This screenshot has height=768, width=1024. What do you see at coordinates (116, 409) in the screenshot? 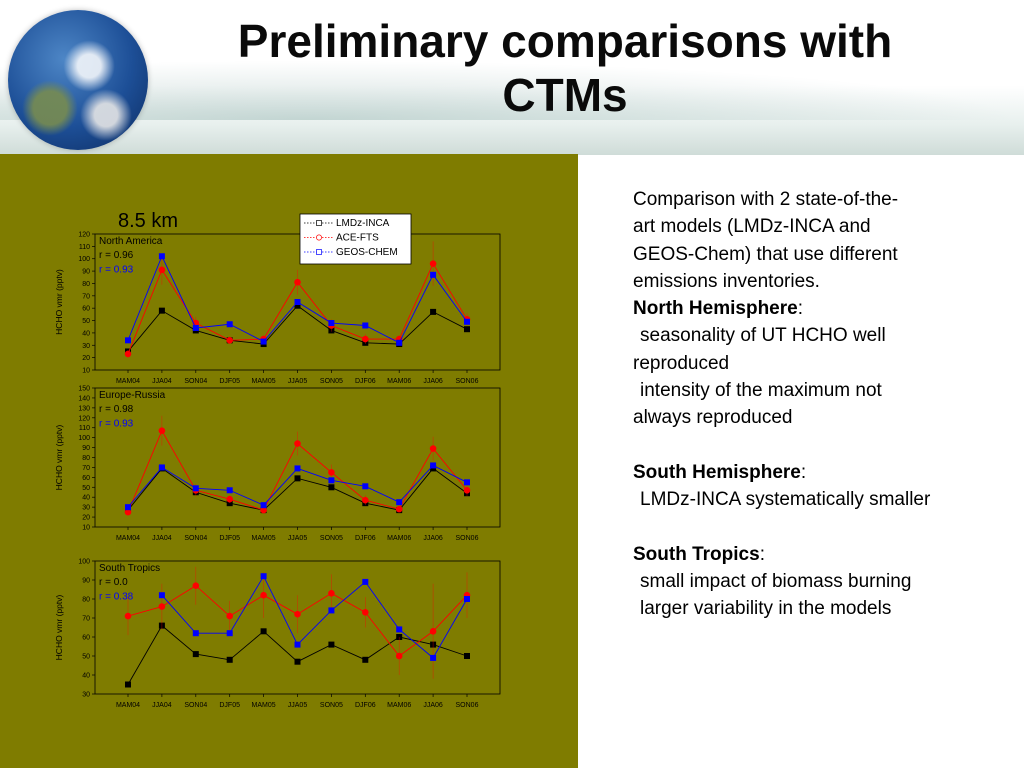
I see `correlation-label: r = 0.98` at bounding box center [116, 409].